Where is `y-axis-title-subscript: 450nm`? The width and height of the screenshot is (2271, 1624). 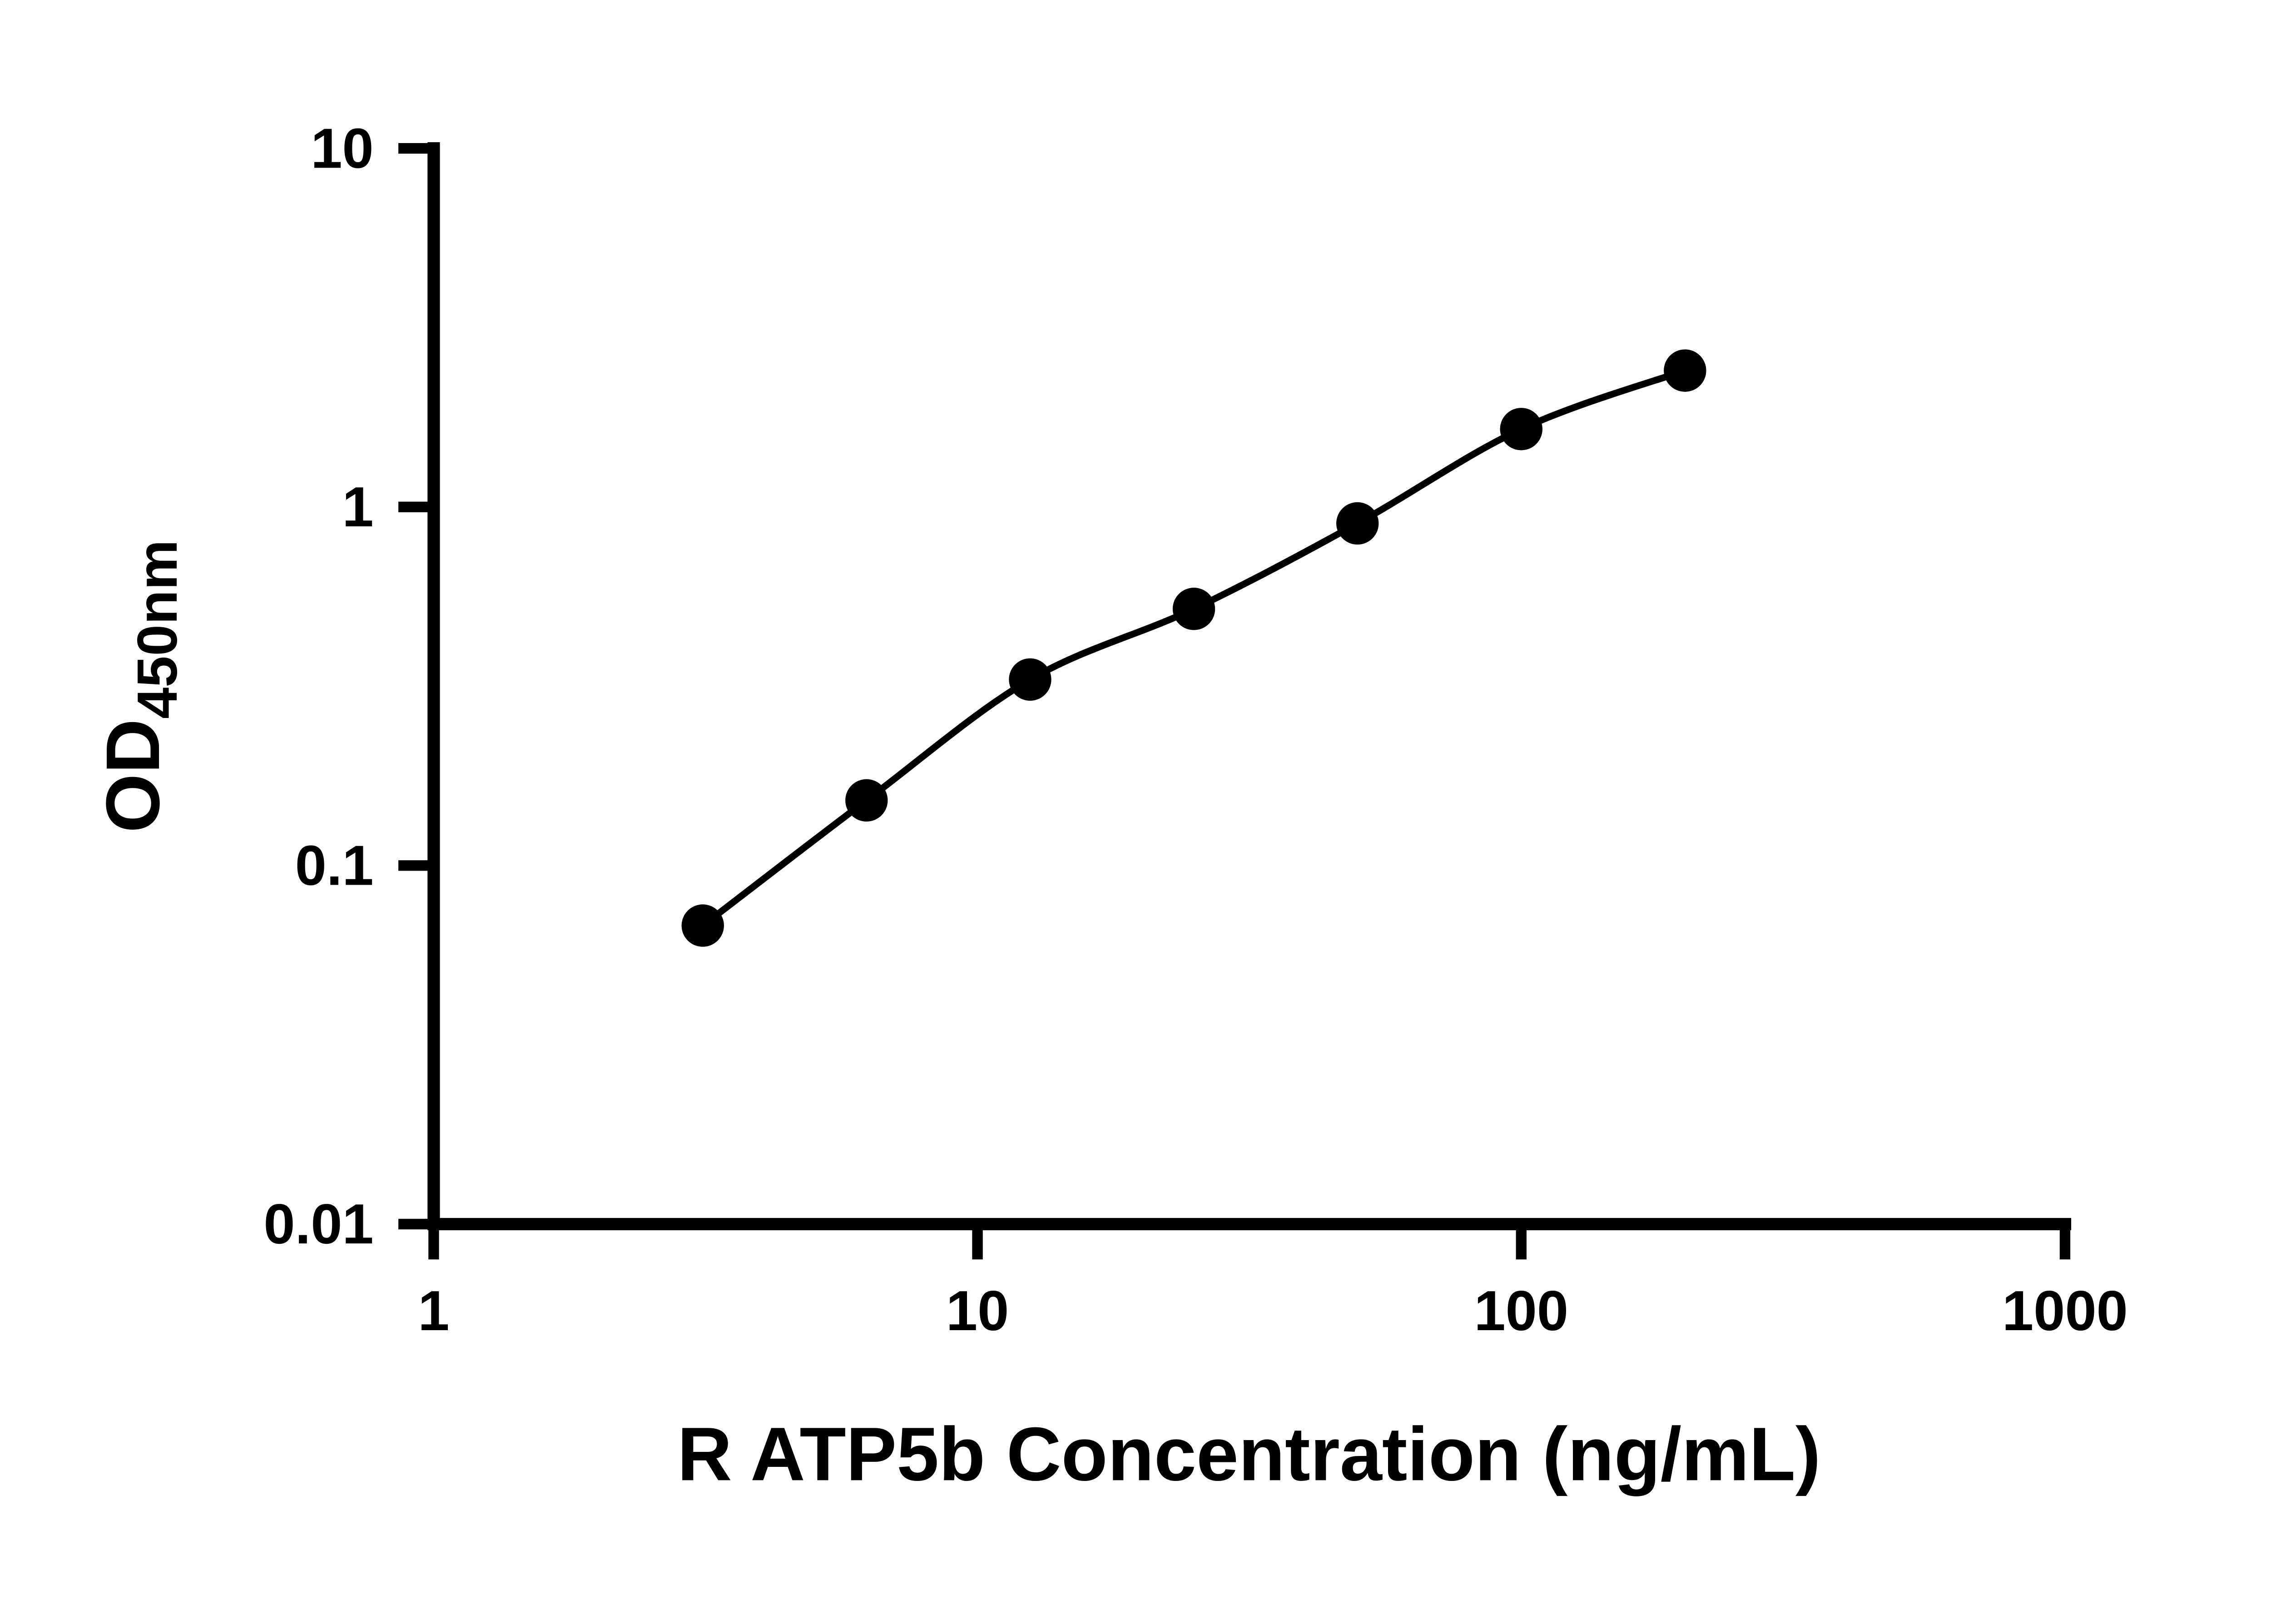 y-axis-title-subscript: 450nm is located at coordinates (157, 629).